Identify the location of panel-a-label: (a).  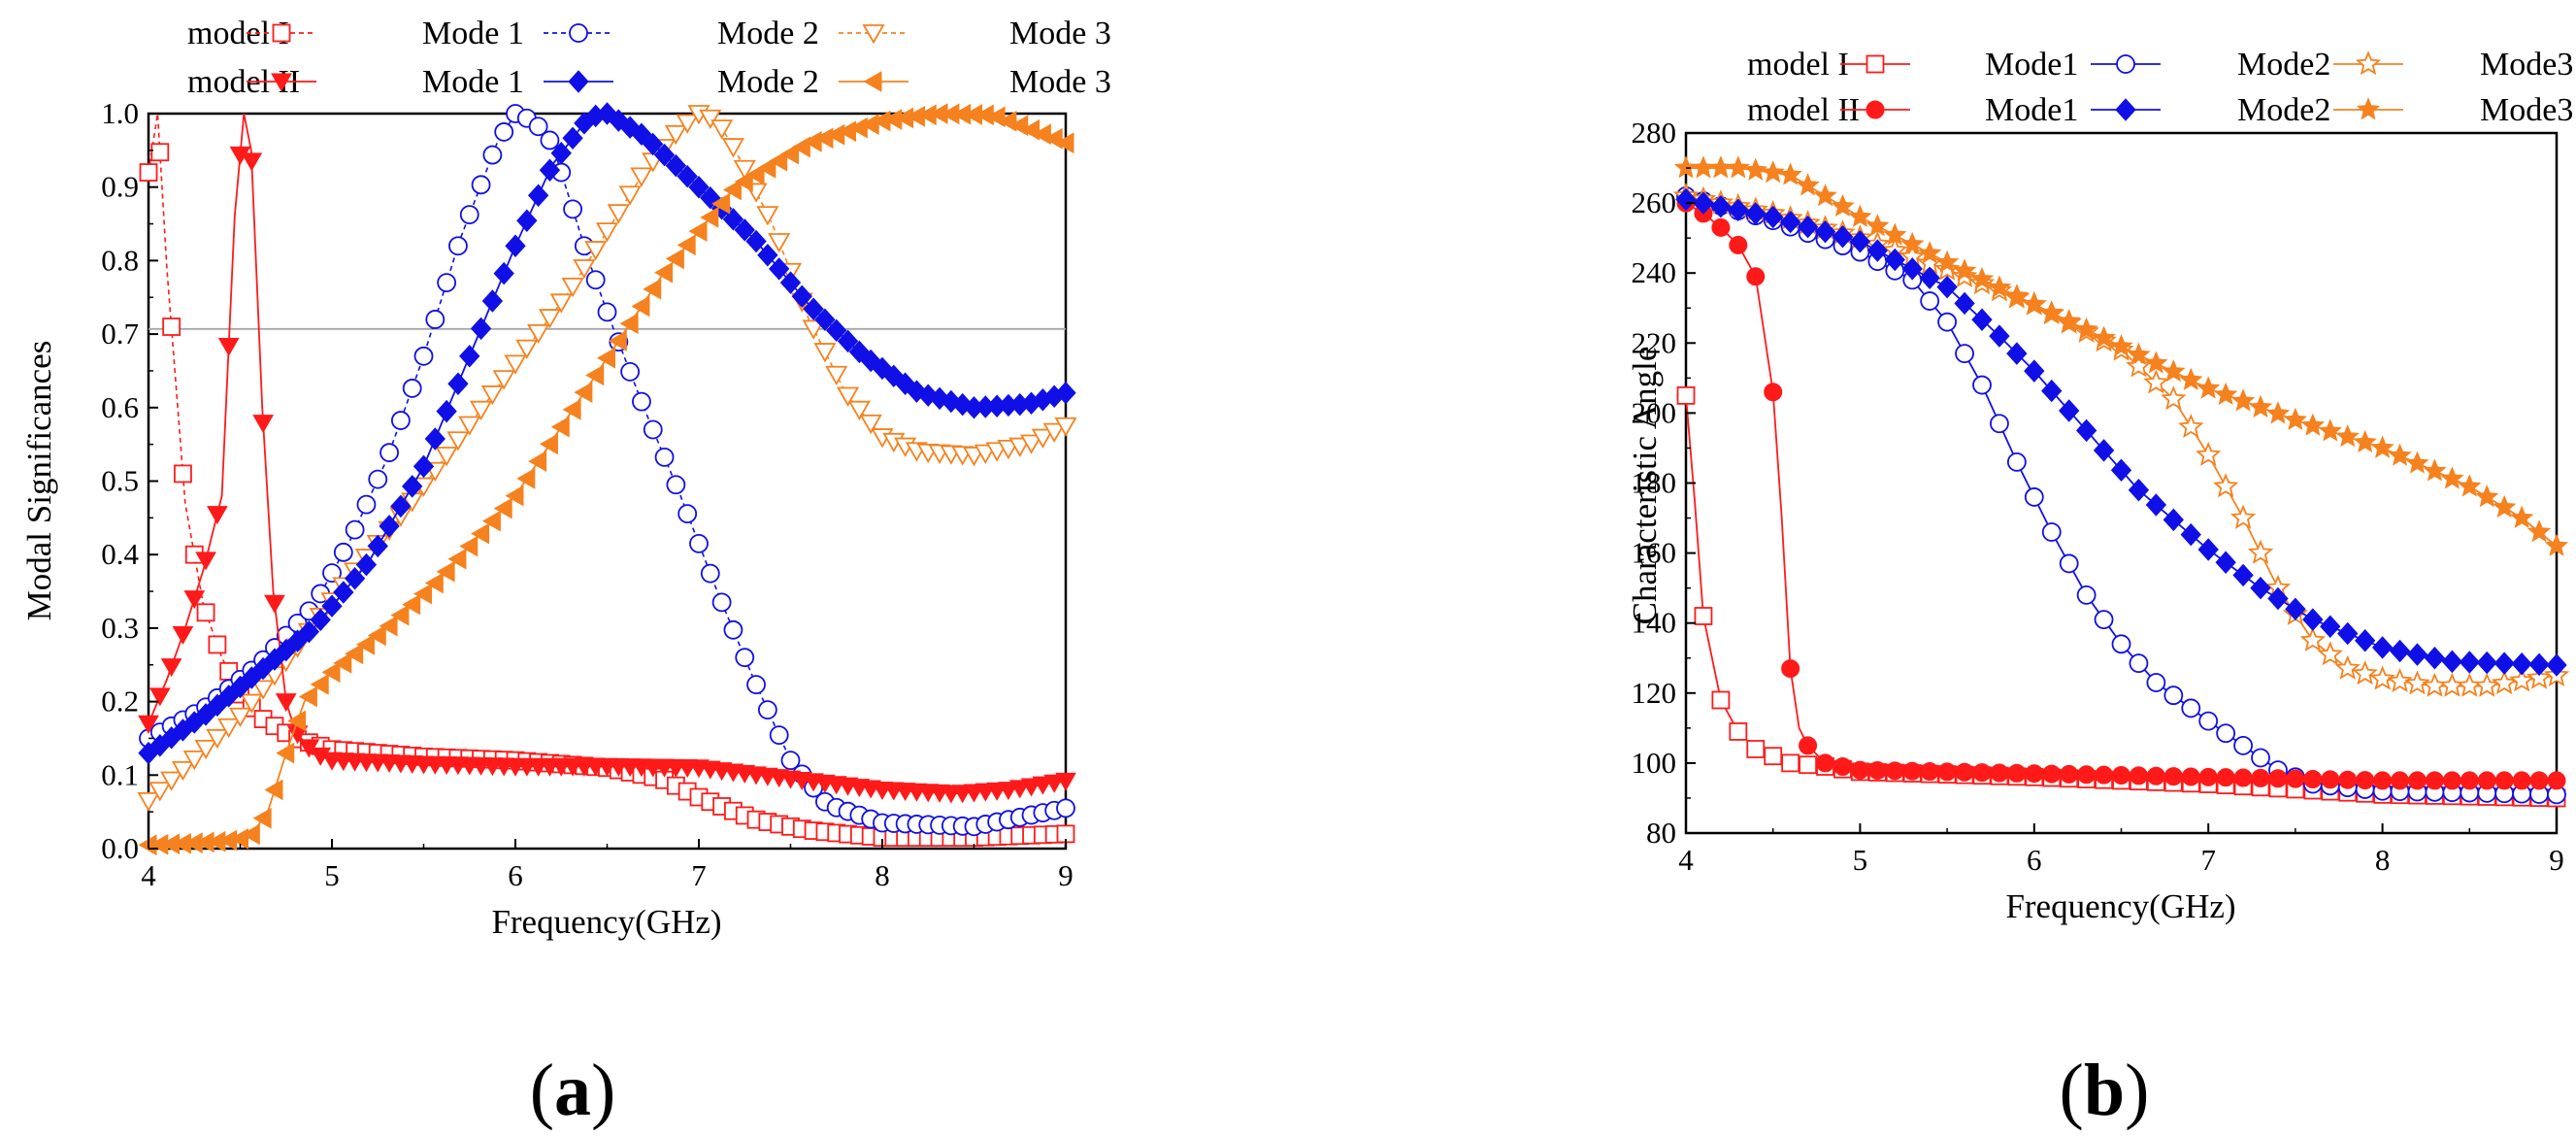
(573, 1090).